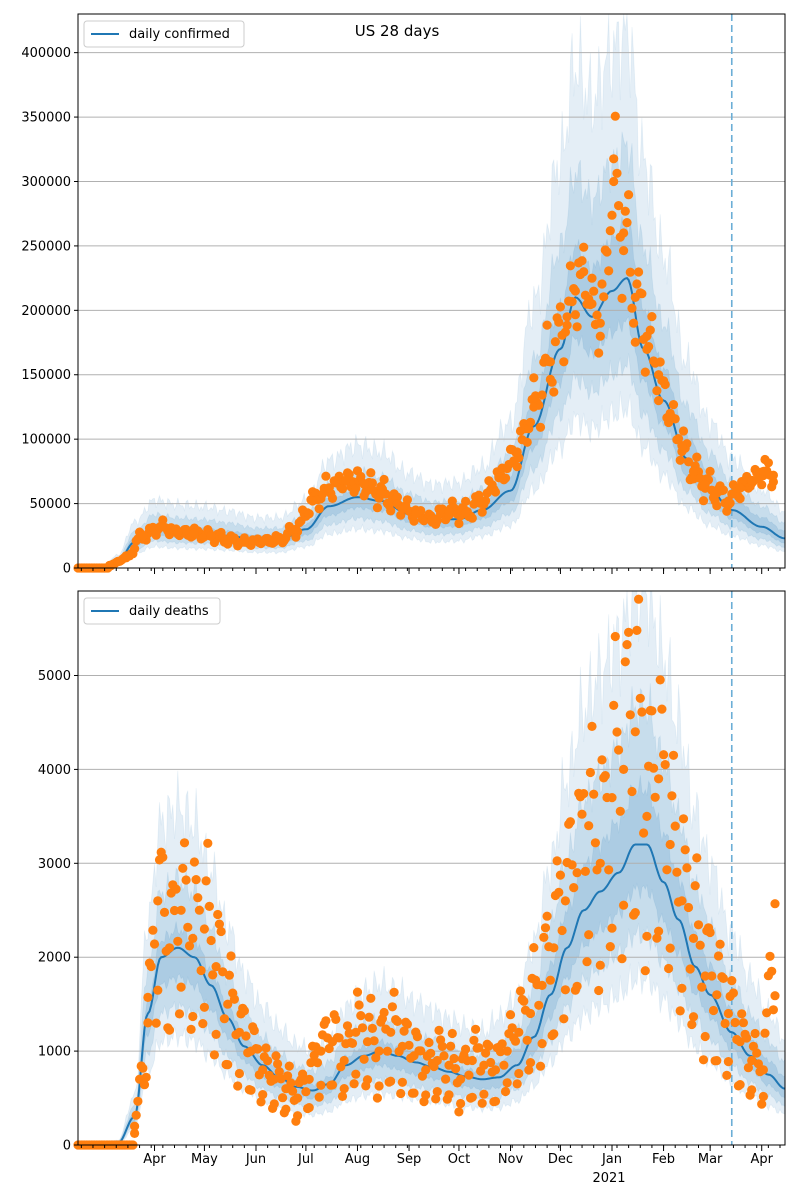  Describe the element at coordinates (663, 1159) in the screenshot. I see `x-tick-label: Feb` at that location.